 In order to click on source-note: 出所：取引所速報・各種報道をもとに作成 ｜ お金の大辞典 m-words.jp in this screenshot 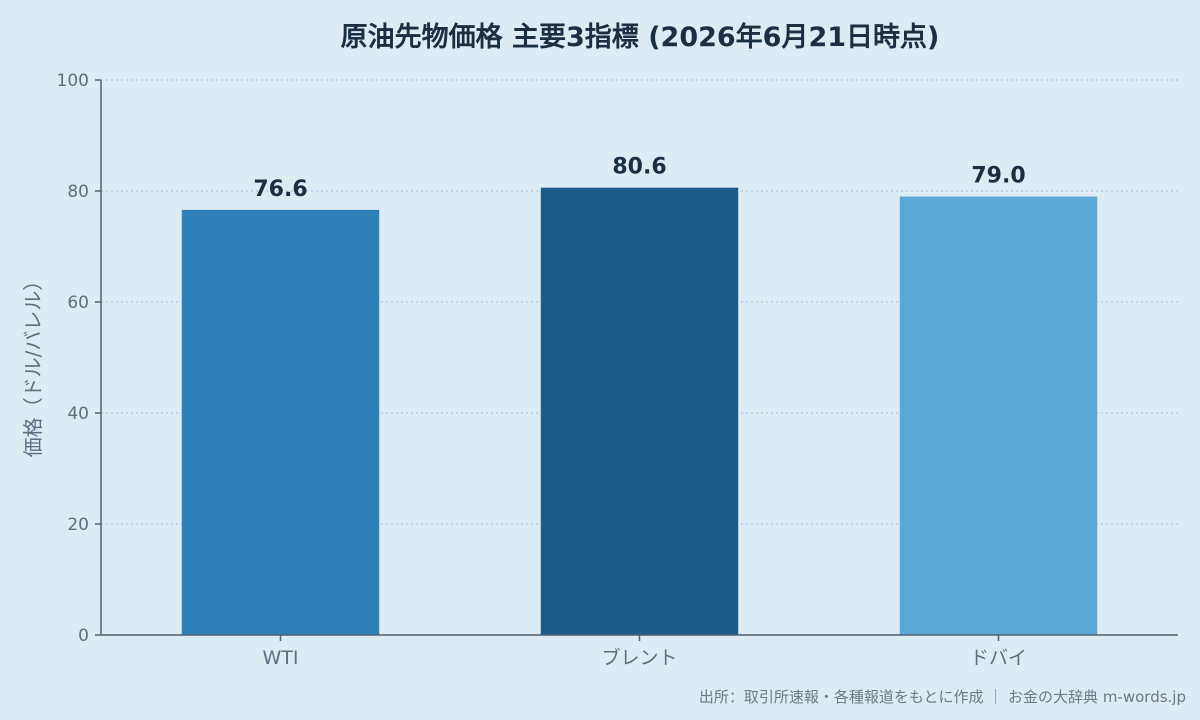, I will do `click(942, 697)`.